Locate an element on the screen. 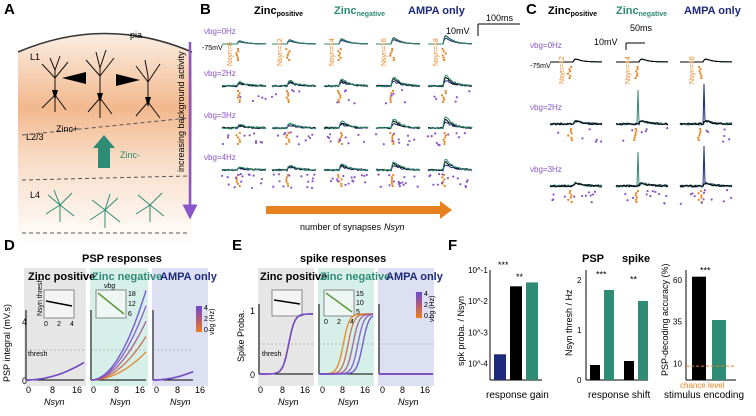 This screenshot has width=756, height=416. f2-sig: *** is located at coordinates (601, 275).